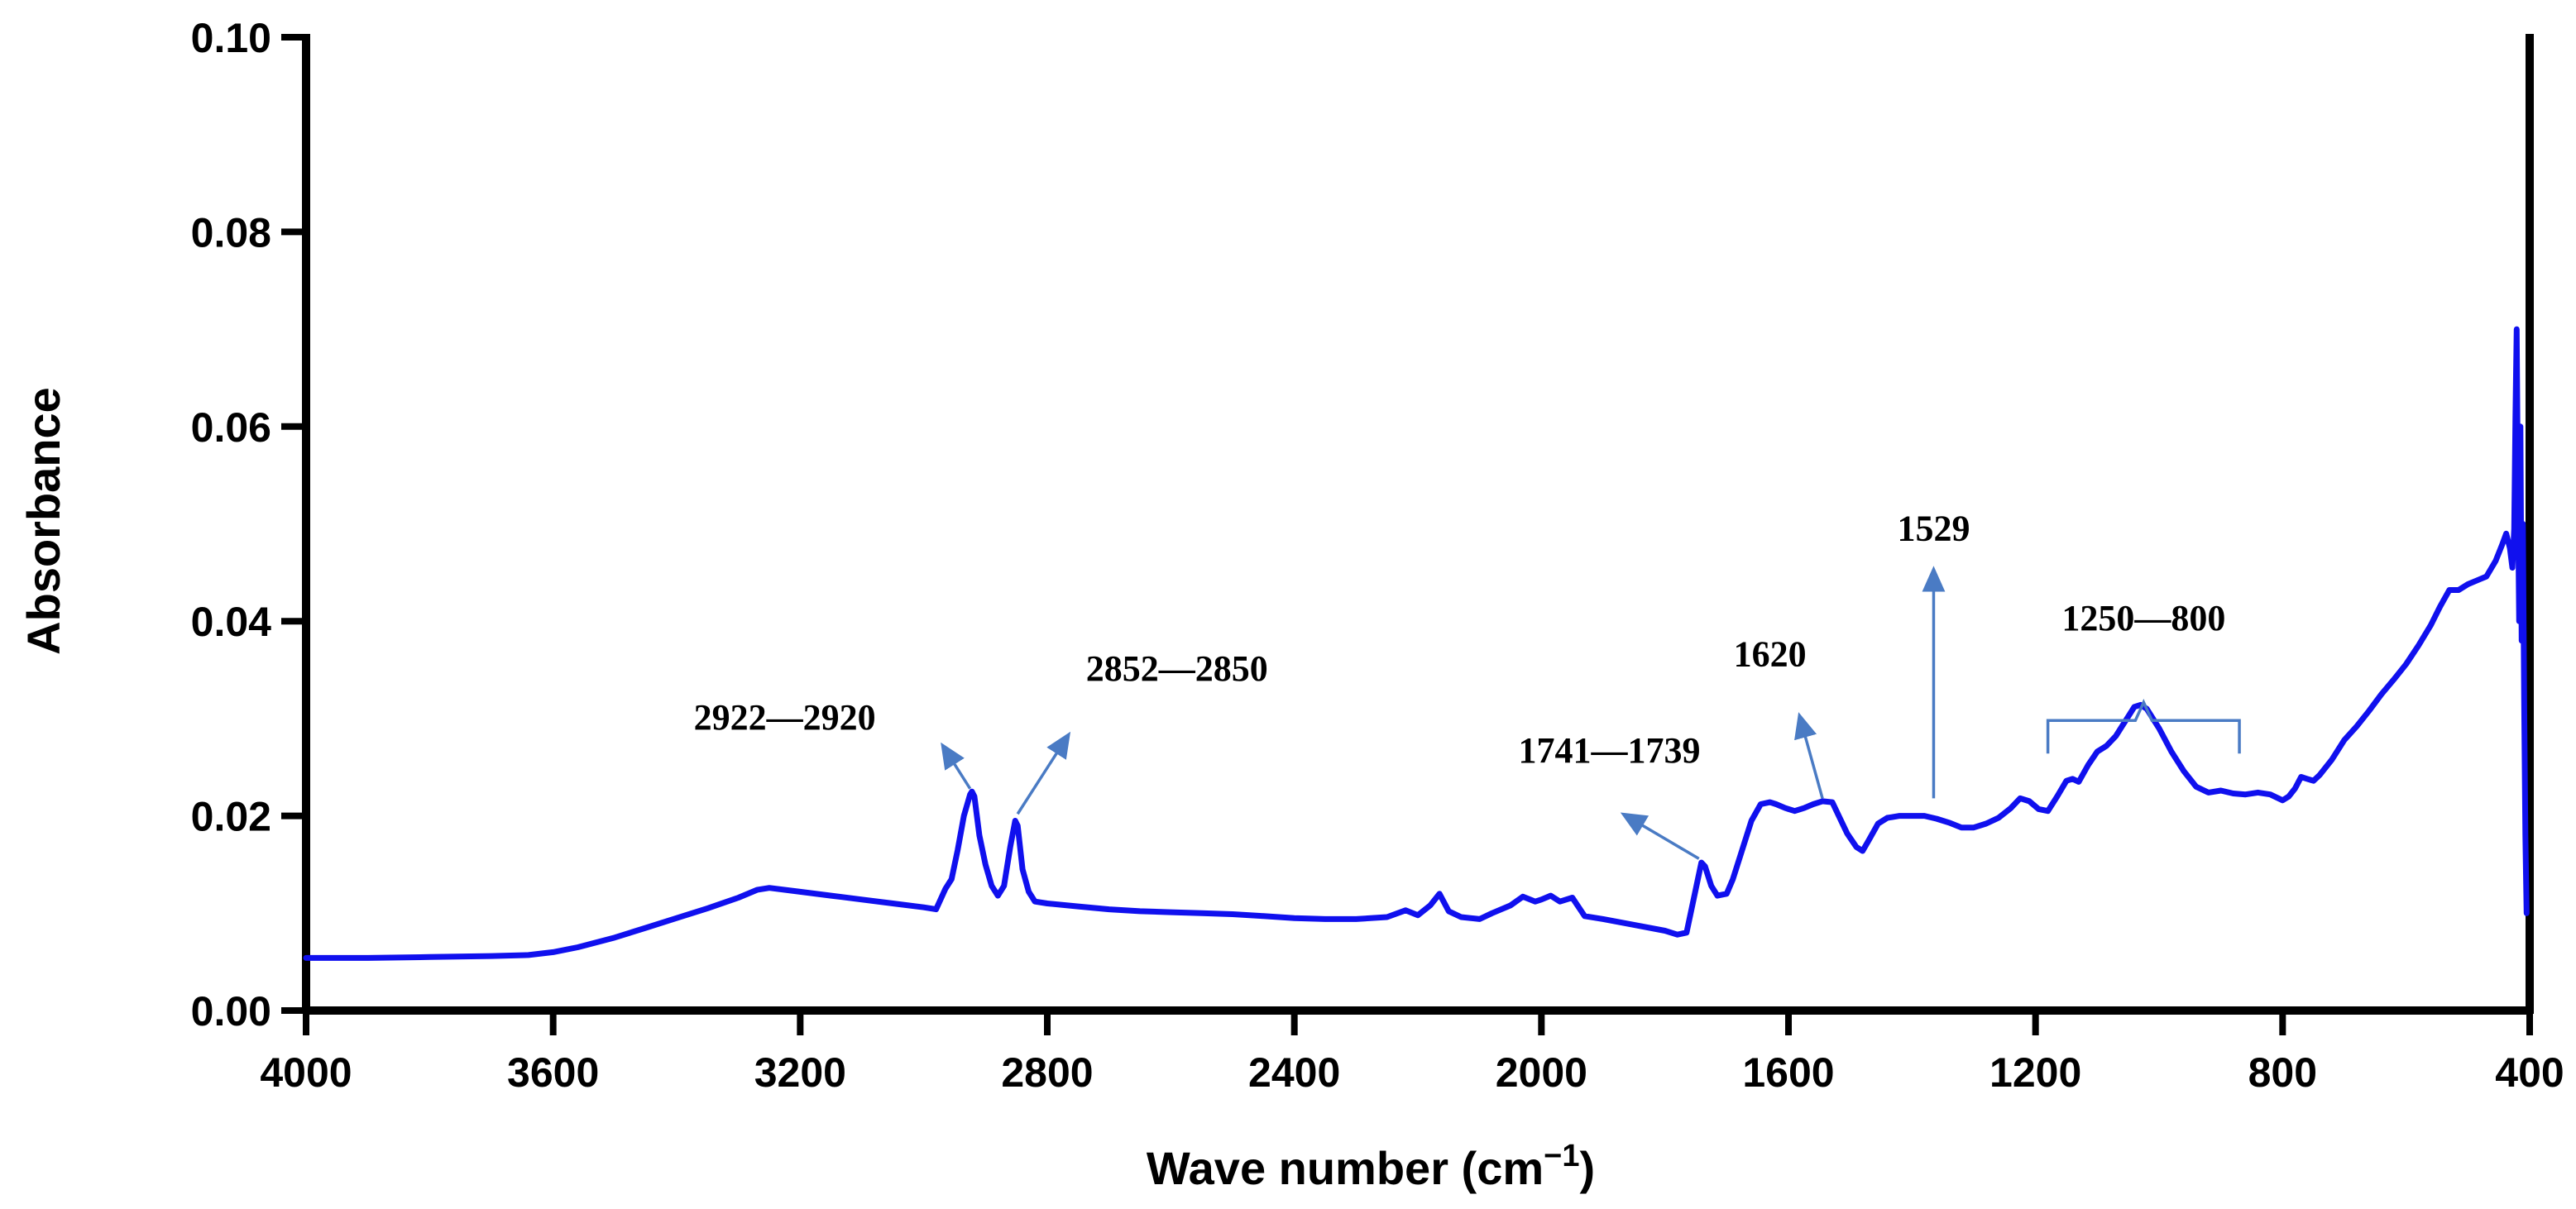  Describe the element at coordinates (553, 1072) in the screenshot. I see `x-tick-label: 3600` at that location.